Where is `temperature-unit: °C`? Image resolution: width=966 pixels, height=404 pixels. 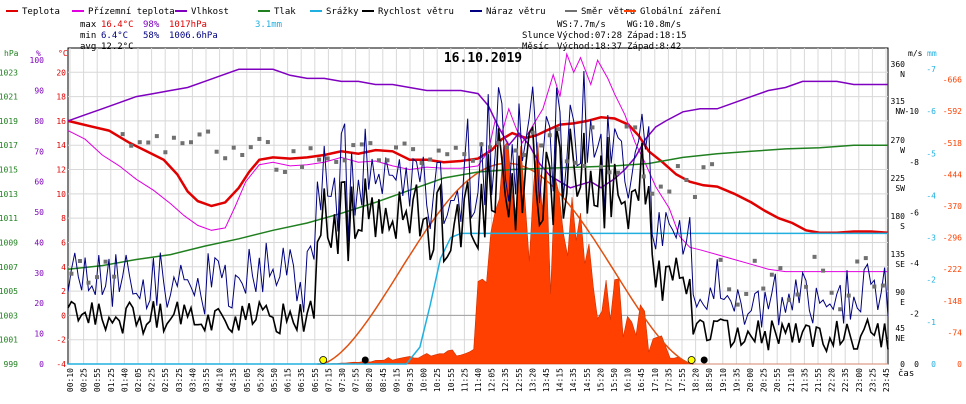
temperature-unit: °C is located at coordinates (63, 53).